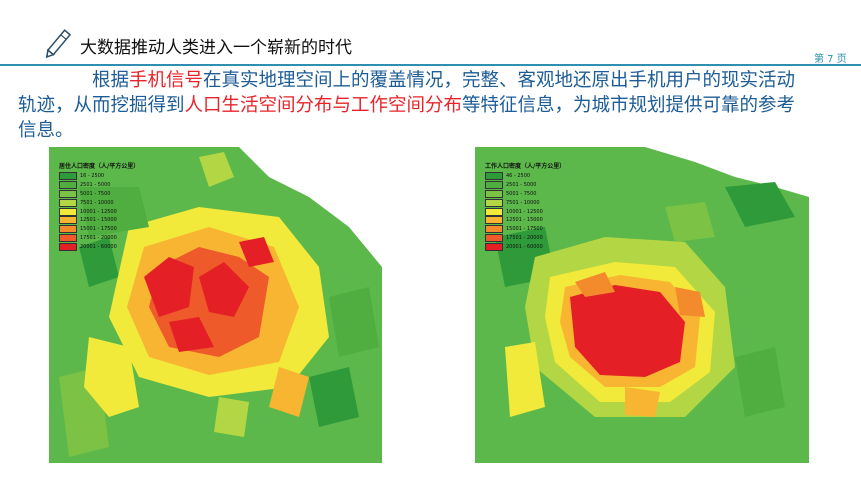 Image resolution: width=861 pixels, height=484 pixels. What do you see at coordinates (830, 59) in the screenshot?
I see `page-number: 第 7 页` at bounding box center [830, 59].